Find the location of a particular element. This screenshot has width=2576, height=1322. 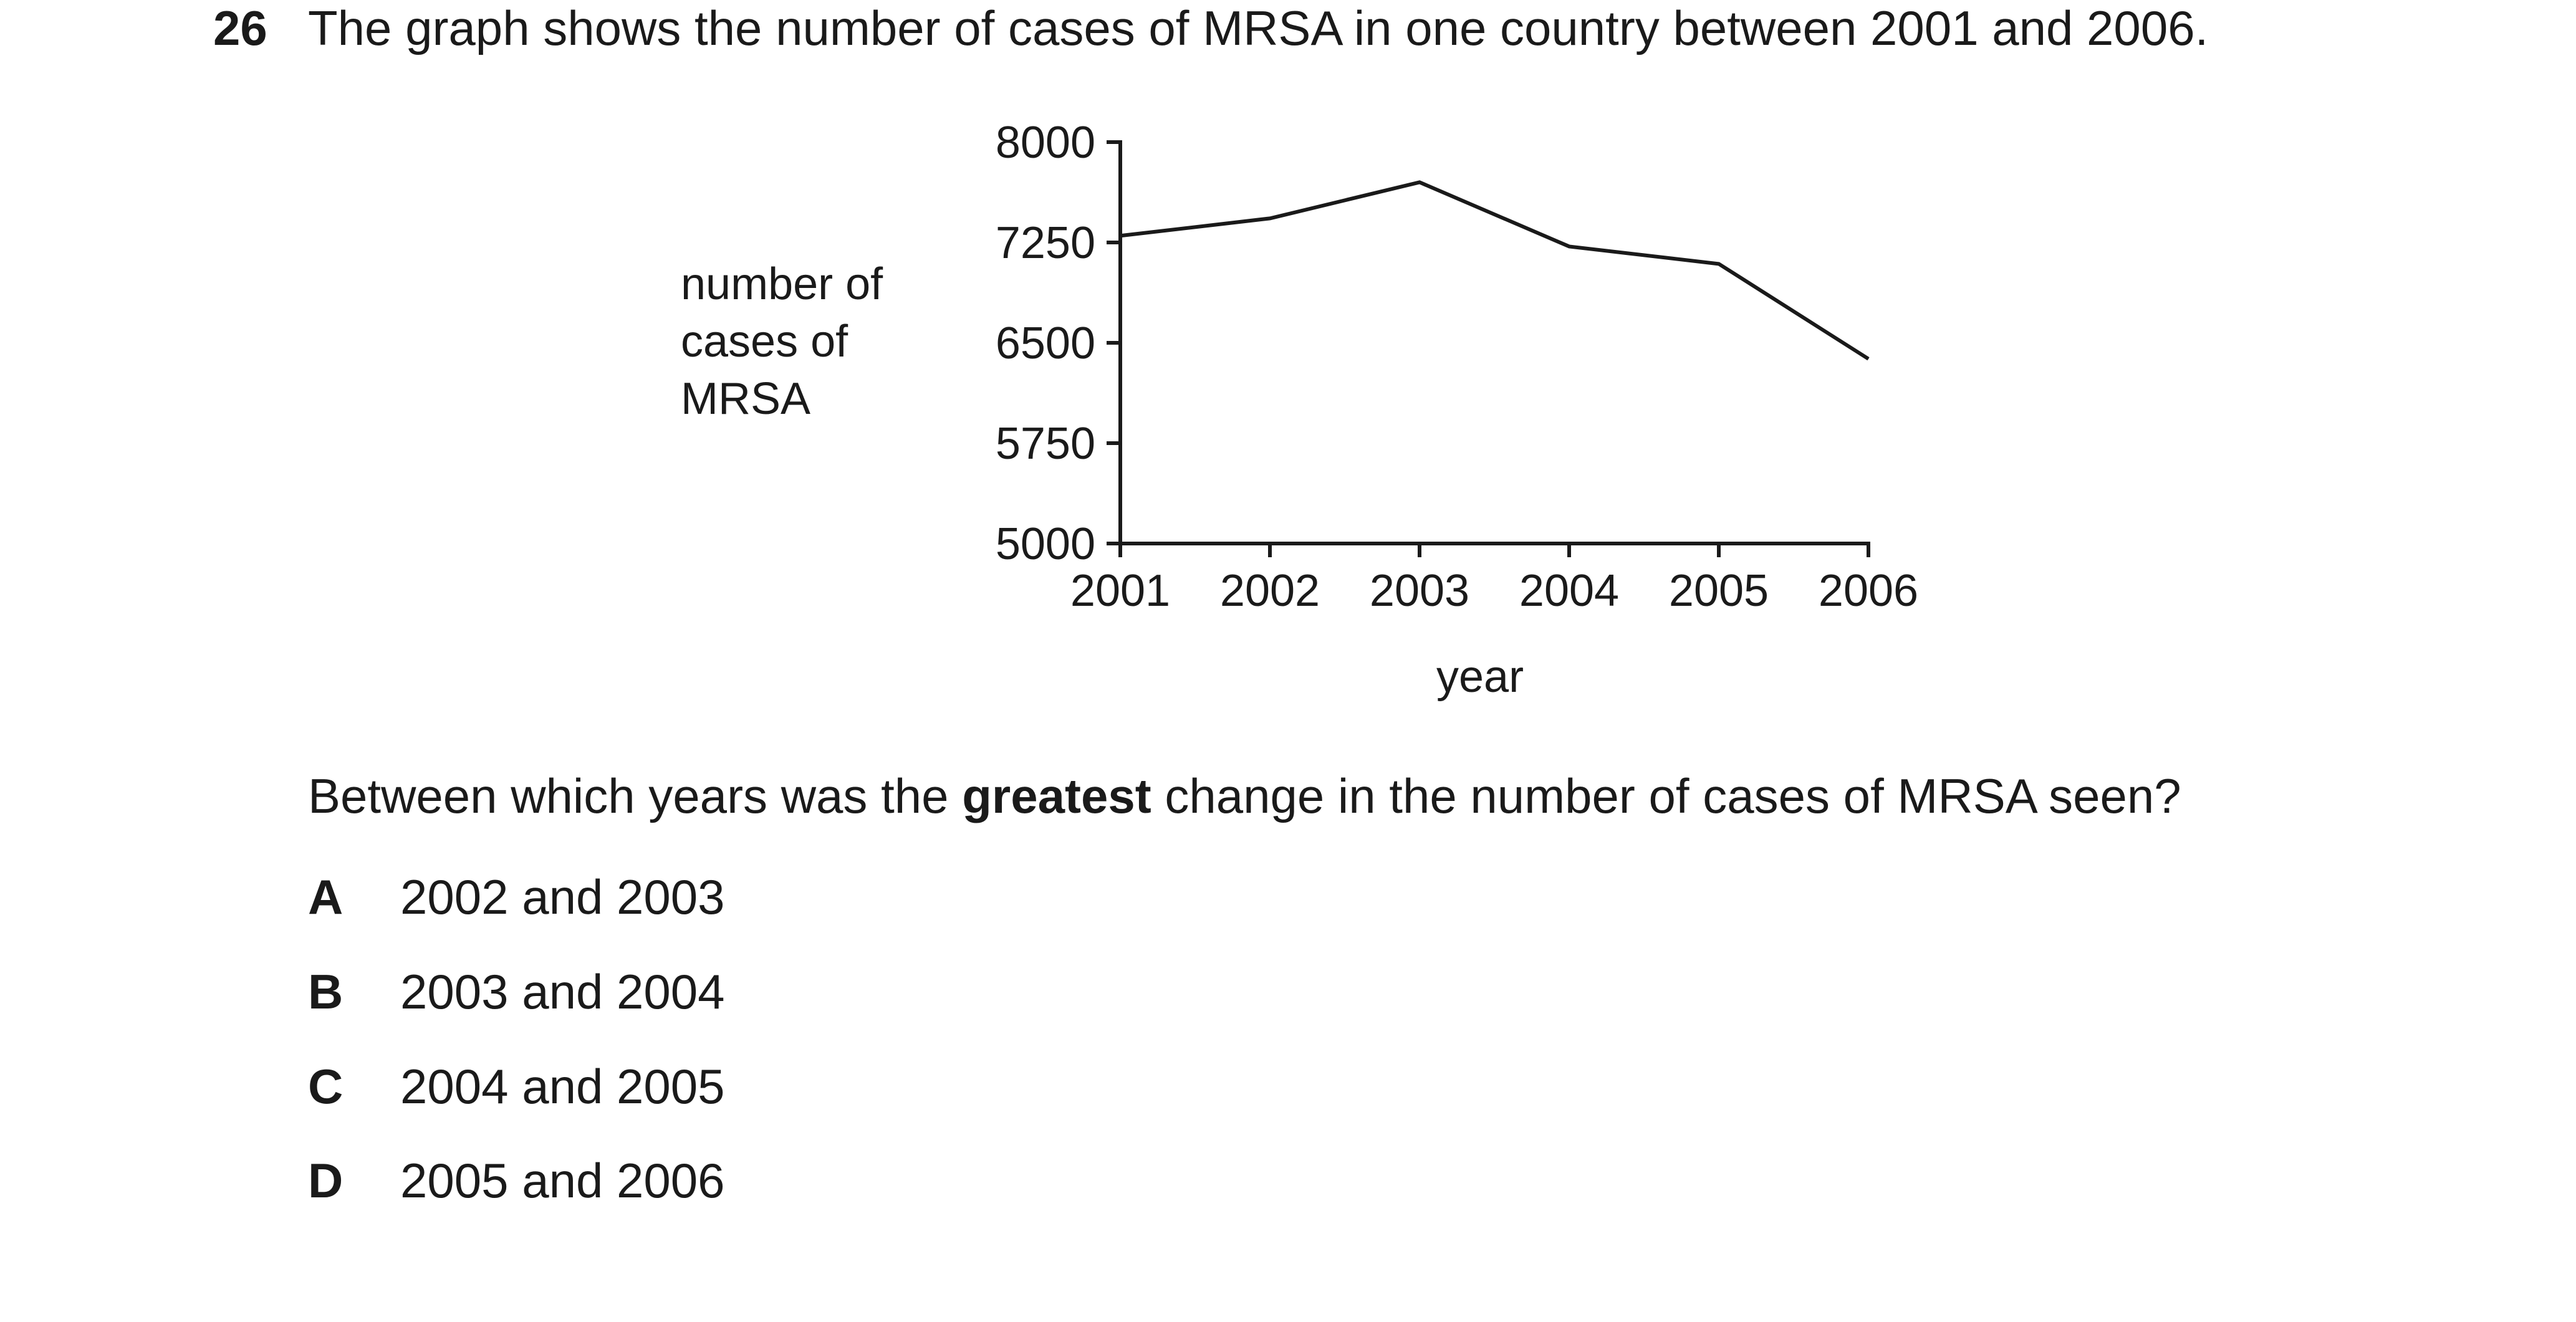

y-axis-label: number of cases of MRSA is located at coordinates (812, 342).